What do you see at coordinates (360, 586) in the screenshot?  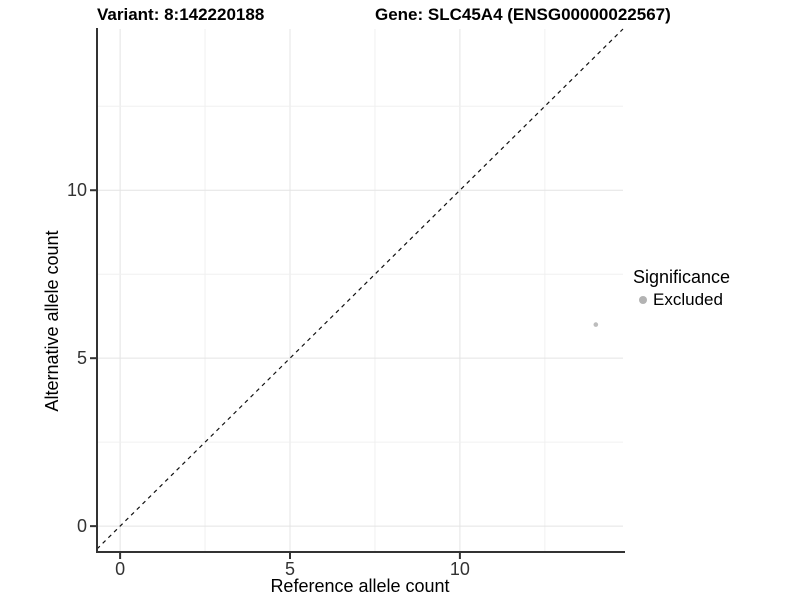 I see `x-axis-title: Reference allele count` at bounding box center [360, 586].